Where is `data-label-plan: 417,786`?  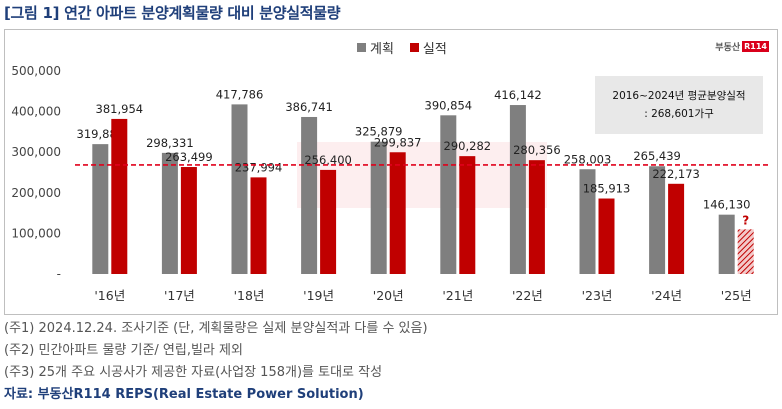 data-label-plan: 417,786 is located at coordinates (240, 94).